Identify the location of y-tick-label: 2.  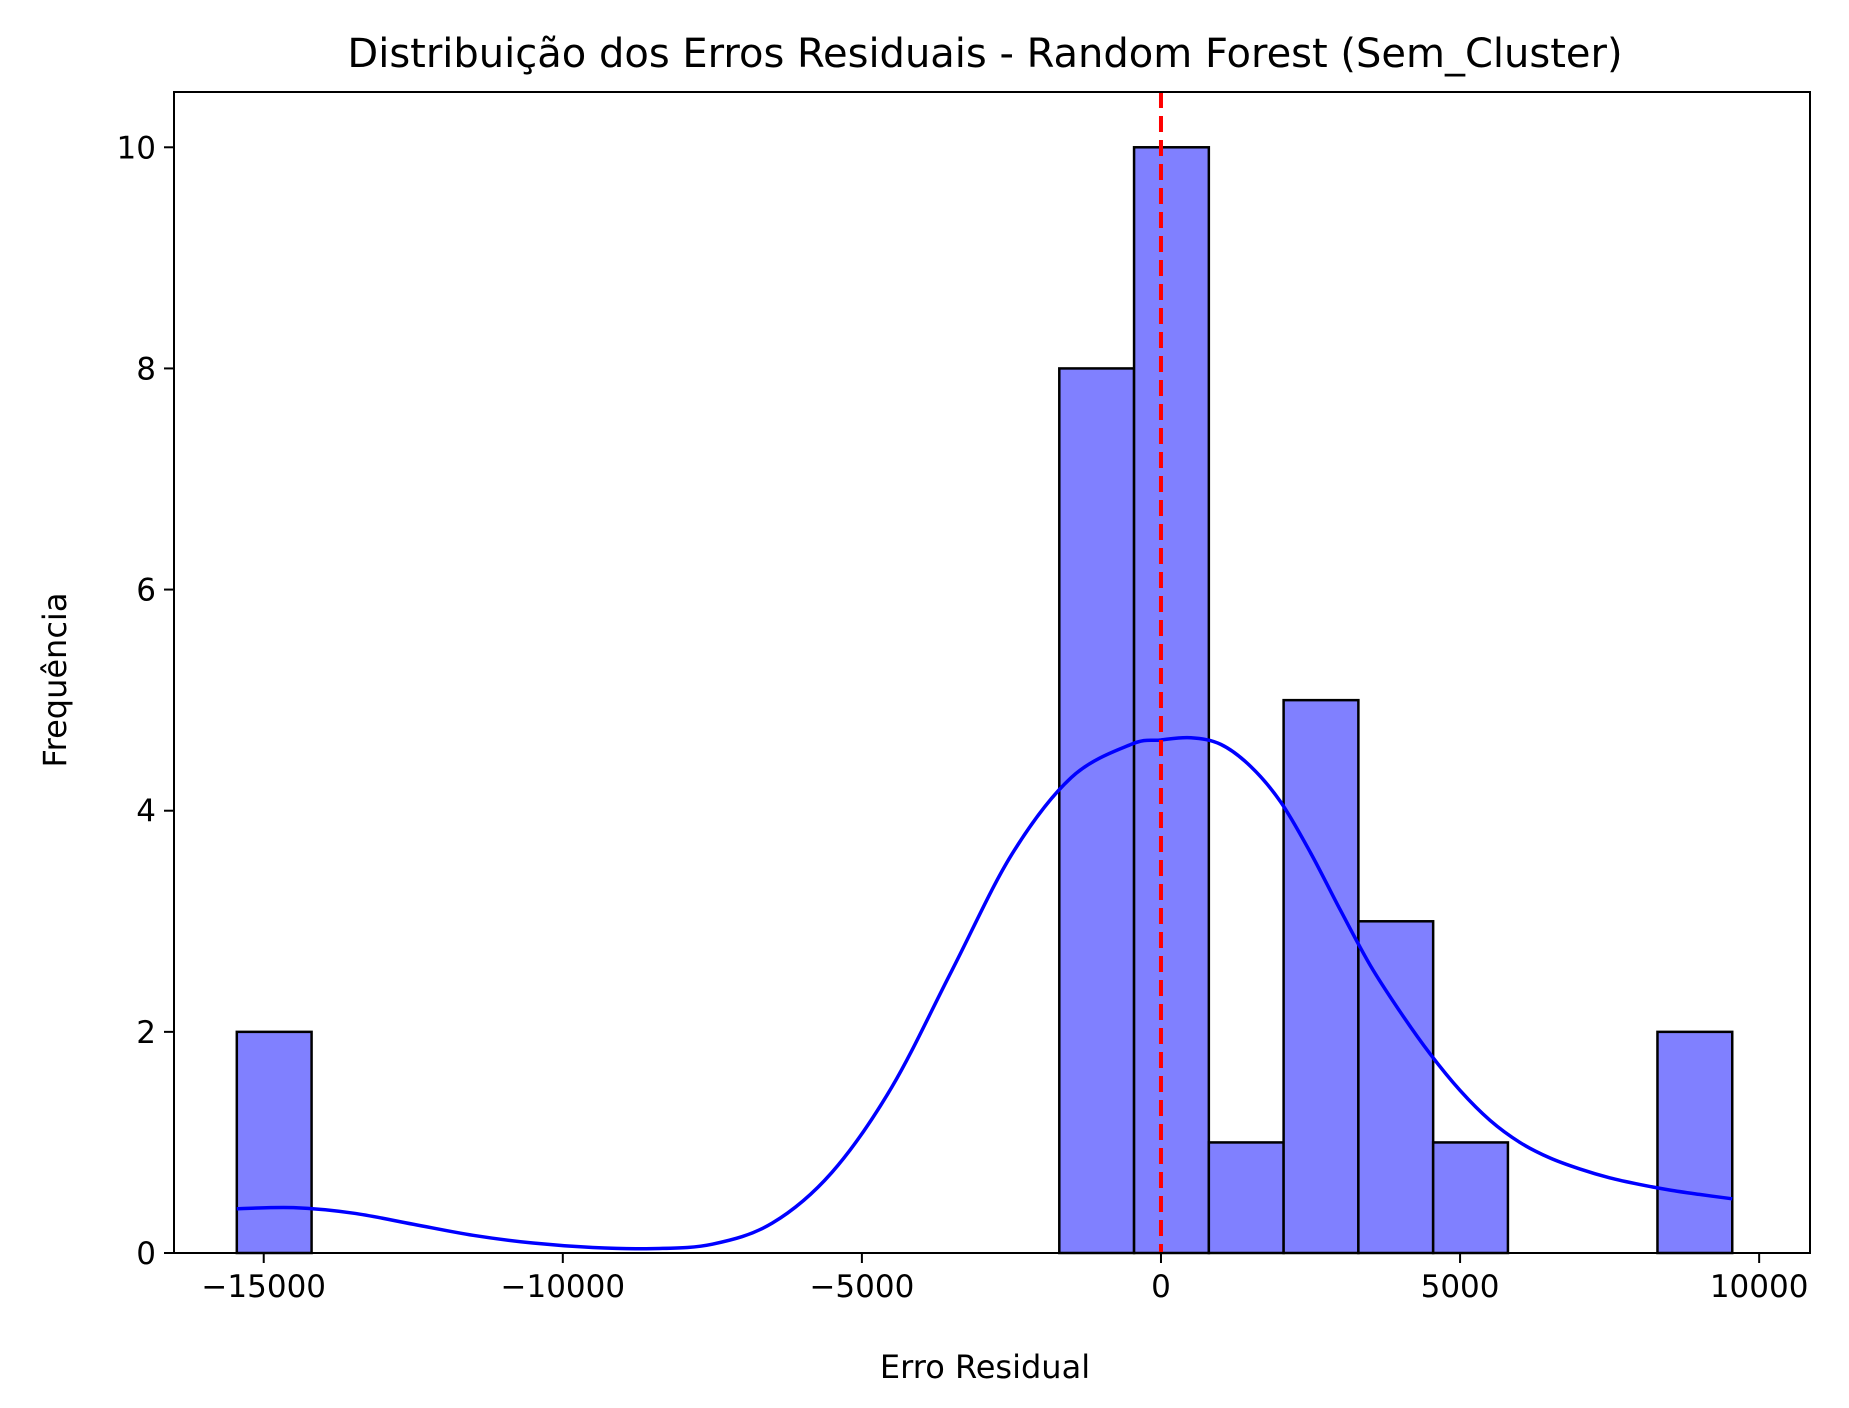
(146, 1033).